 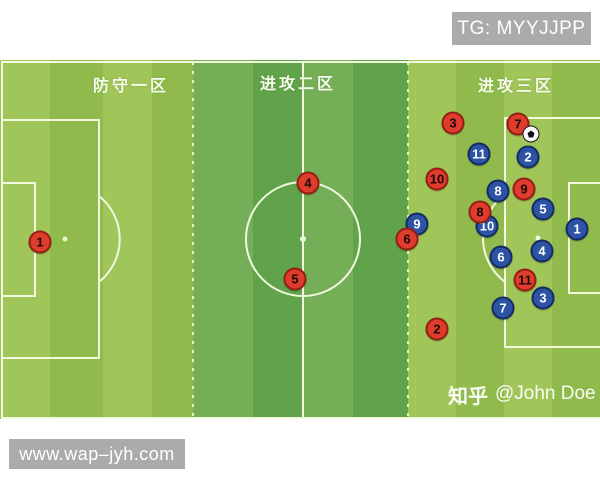 I want to click on zone-label-defense-1: 防守一区, so click(x=131, y=86).